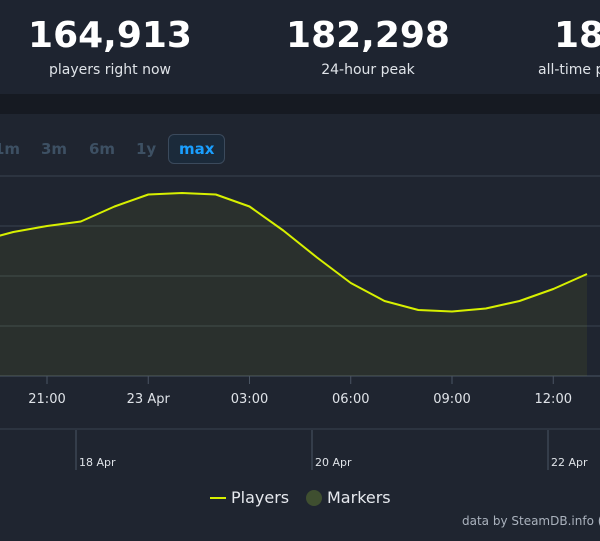 Image resolution: width=600 pixels, height=541 pixels. Describe the element at coordinates (10, 149) in the screenshot. I see `range-button-1m: 1m` at that location.